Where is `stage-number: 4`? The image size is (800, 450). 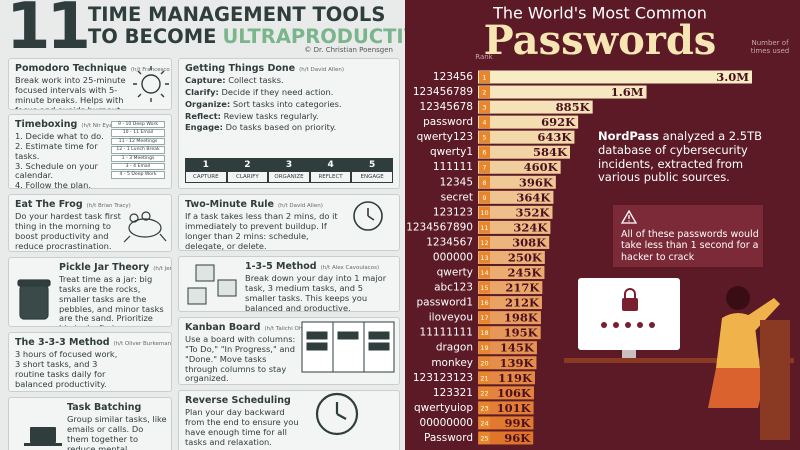 stage-number: 4 is located at coordinates (330, 165).